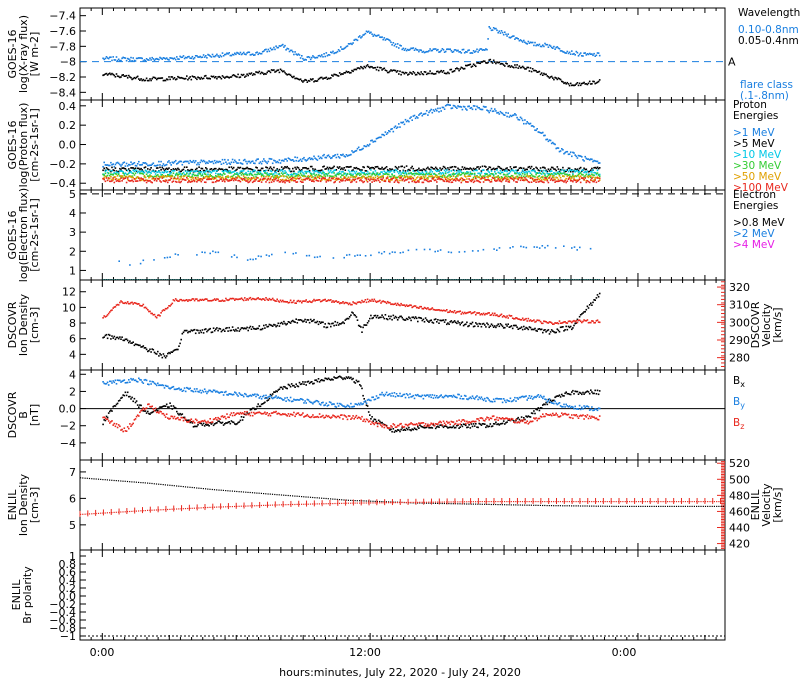  What do you see at coordinates (72, 251) in the screenshot?
I see `y-tick-label: 2` at bounding box center [72, 251].